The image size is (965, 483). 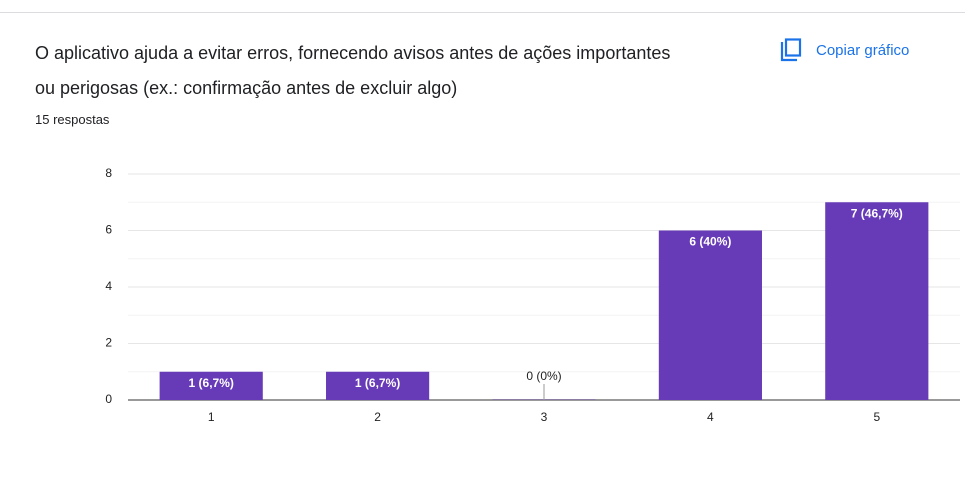 What do you see at coordinates (876, 417) in the screenshot?
I see `x-tick-label: 5` at bounding box center [876, 417].